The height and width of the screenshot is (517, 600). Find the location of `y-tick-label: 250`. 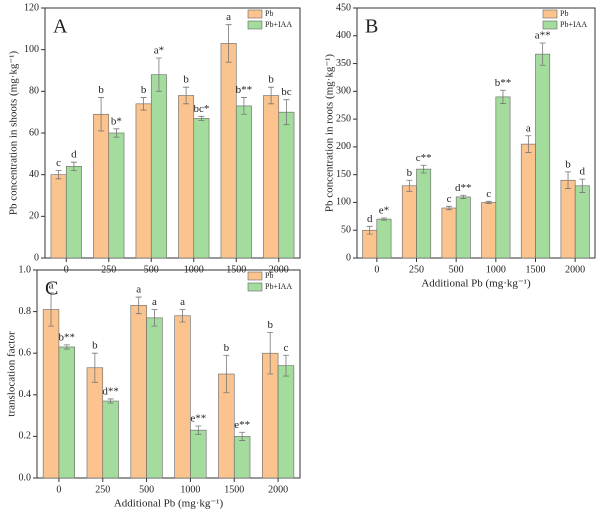

y-tick-label: 250 is located at coordinates (343, 118).